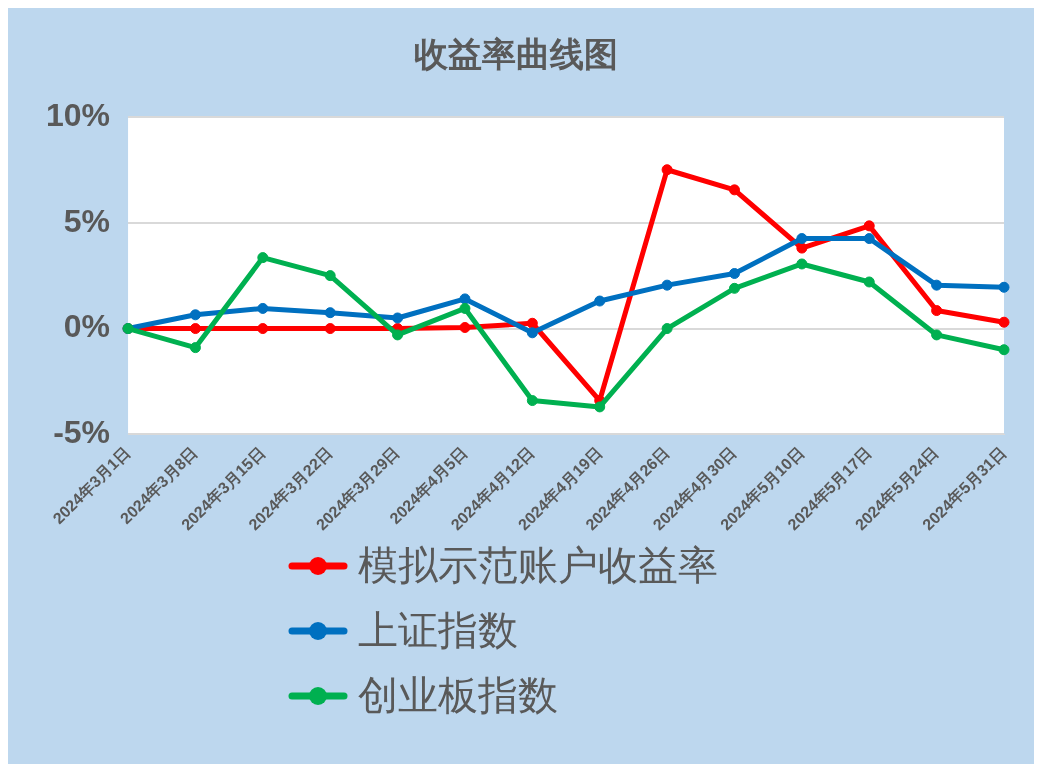  I want to click on chart-title: 收益率曲线图, so click(516, 53).